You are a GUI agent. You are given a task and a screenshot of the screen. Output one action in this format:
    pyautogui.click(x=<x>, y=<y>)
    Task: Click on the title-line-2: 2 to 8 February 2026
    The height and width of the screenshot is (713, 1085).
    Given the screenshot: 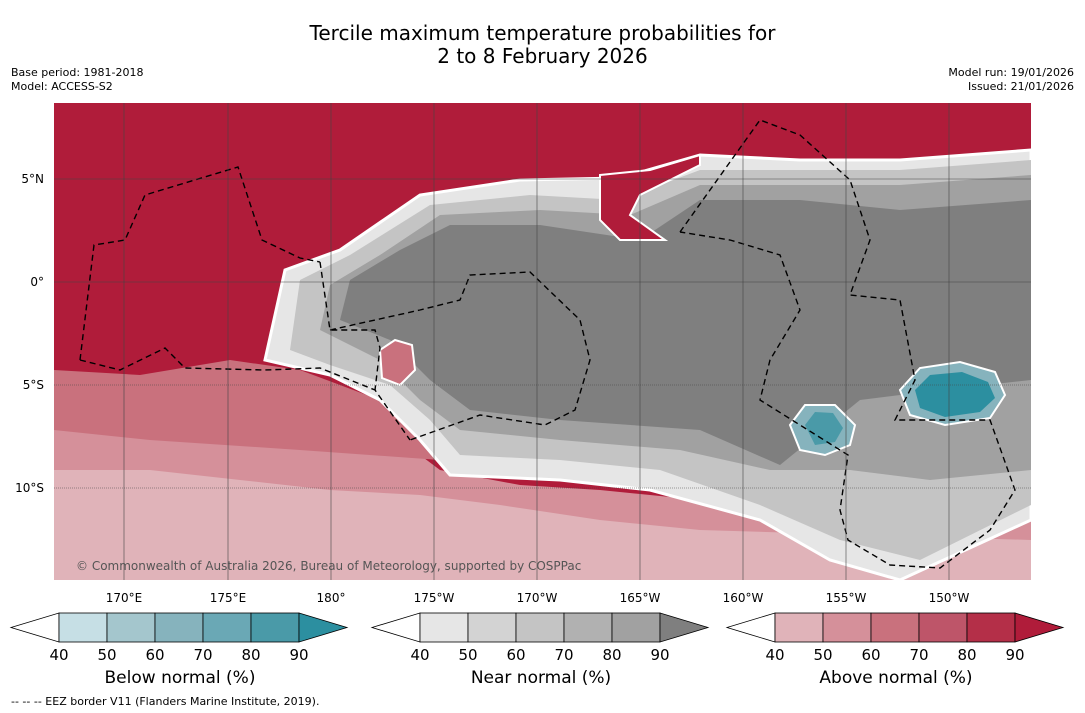 What is the action you would take?
    pyautogui.click(x=542, y=56)
    